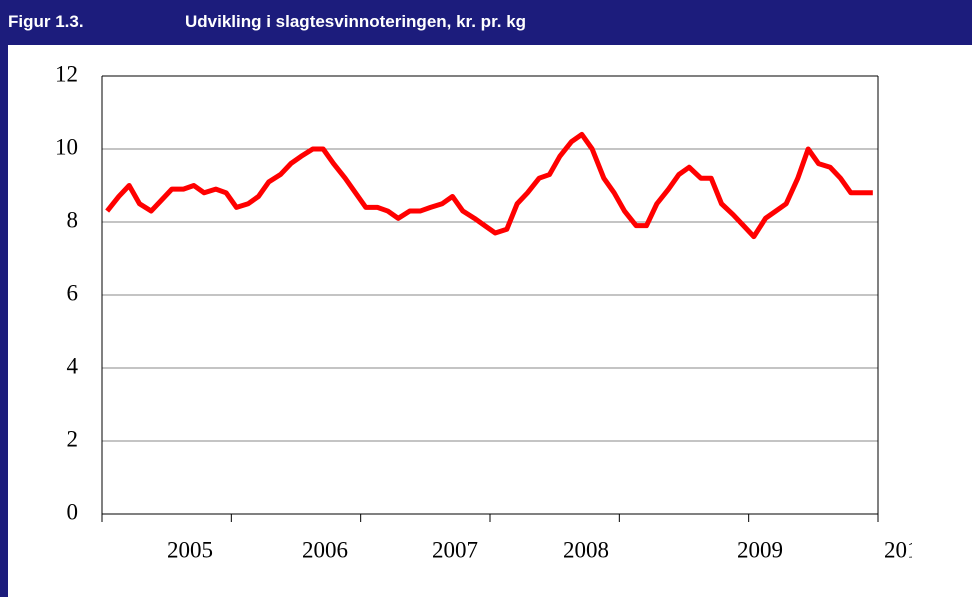 This screenshot has width=972, height=597. Describe the element at coordinates (73, 292) in the screenshot. I see `y-tick-label: 6` at that location.